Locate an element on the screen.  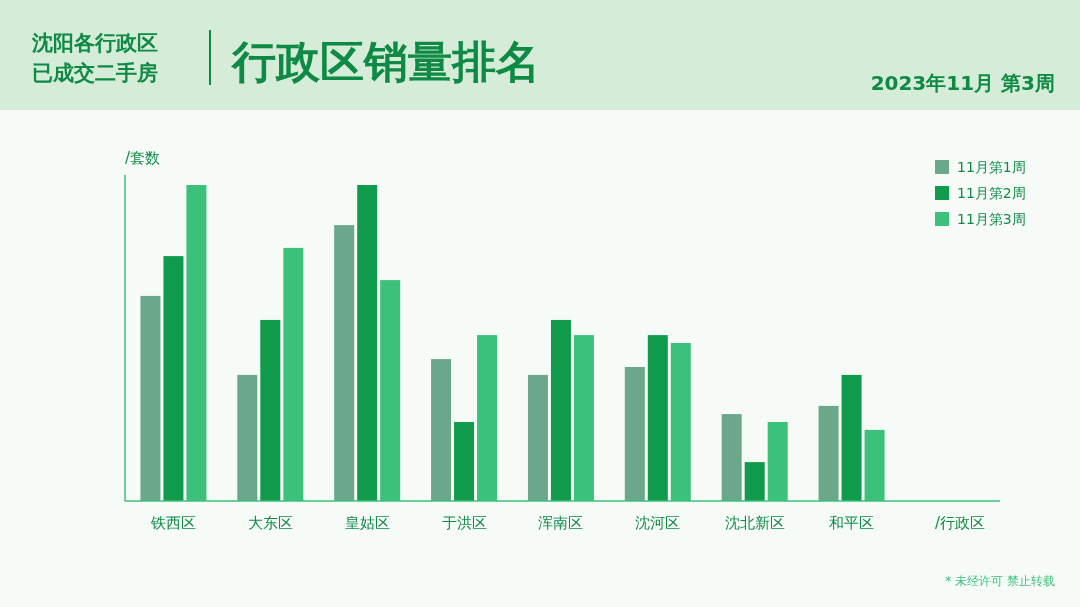
x-tick-label: 皇姑区 is located at coordinates (367, 523).